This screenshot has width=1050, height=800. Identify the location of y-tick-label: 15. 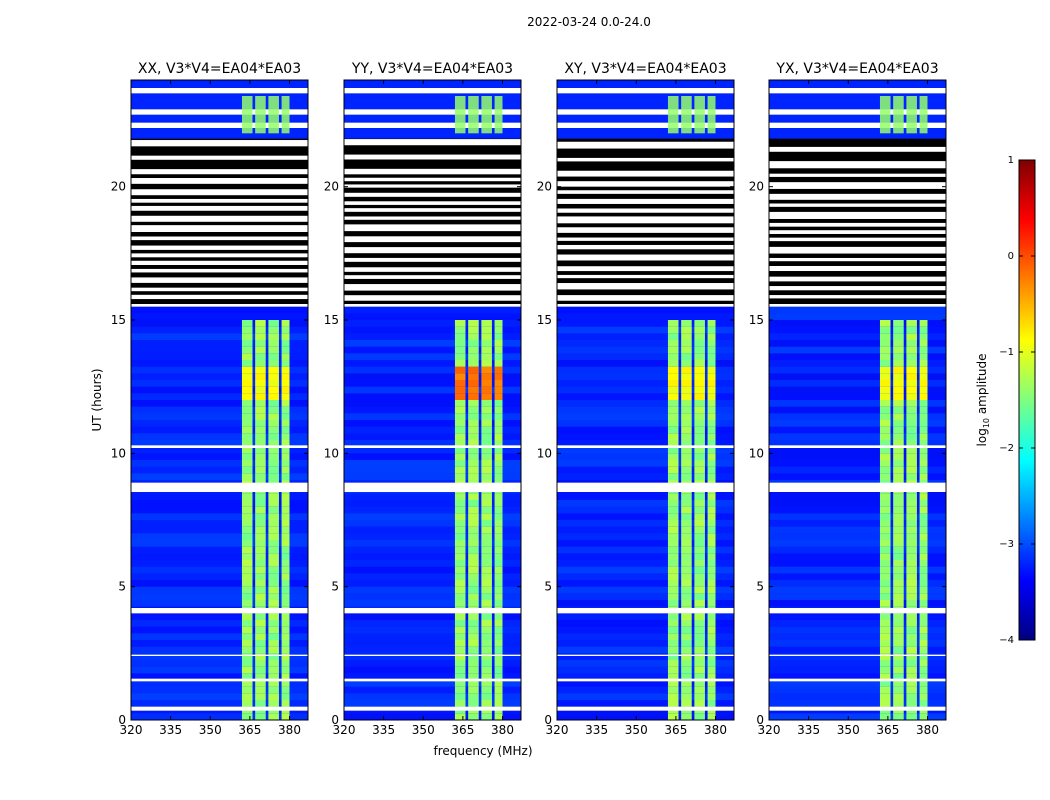
(544, 320).